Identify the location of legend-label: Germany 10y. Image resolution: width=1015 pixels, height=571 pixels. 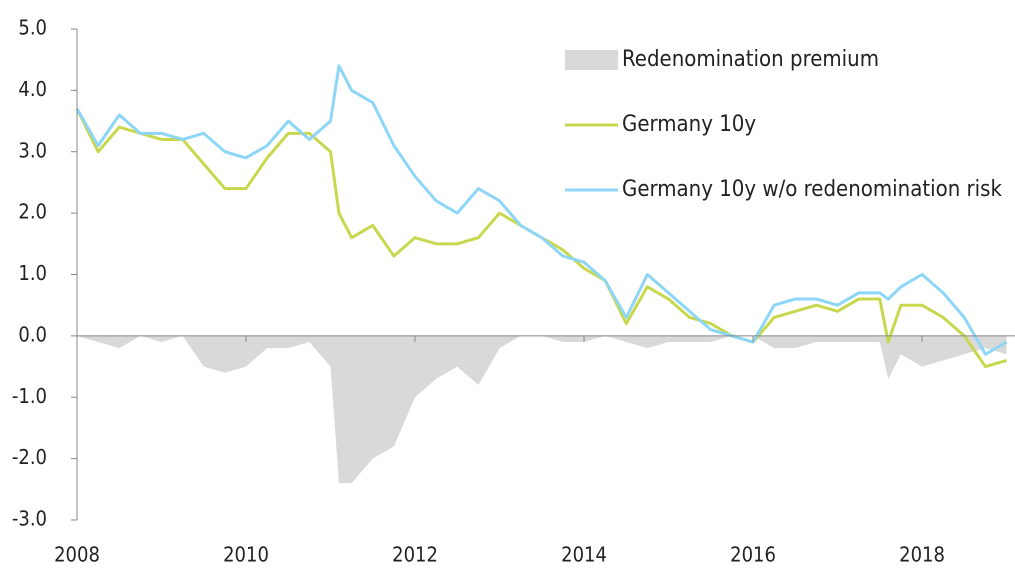
(689, 124).